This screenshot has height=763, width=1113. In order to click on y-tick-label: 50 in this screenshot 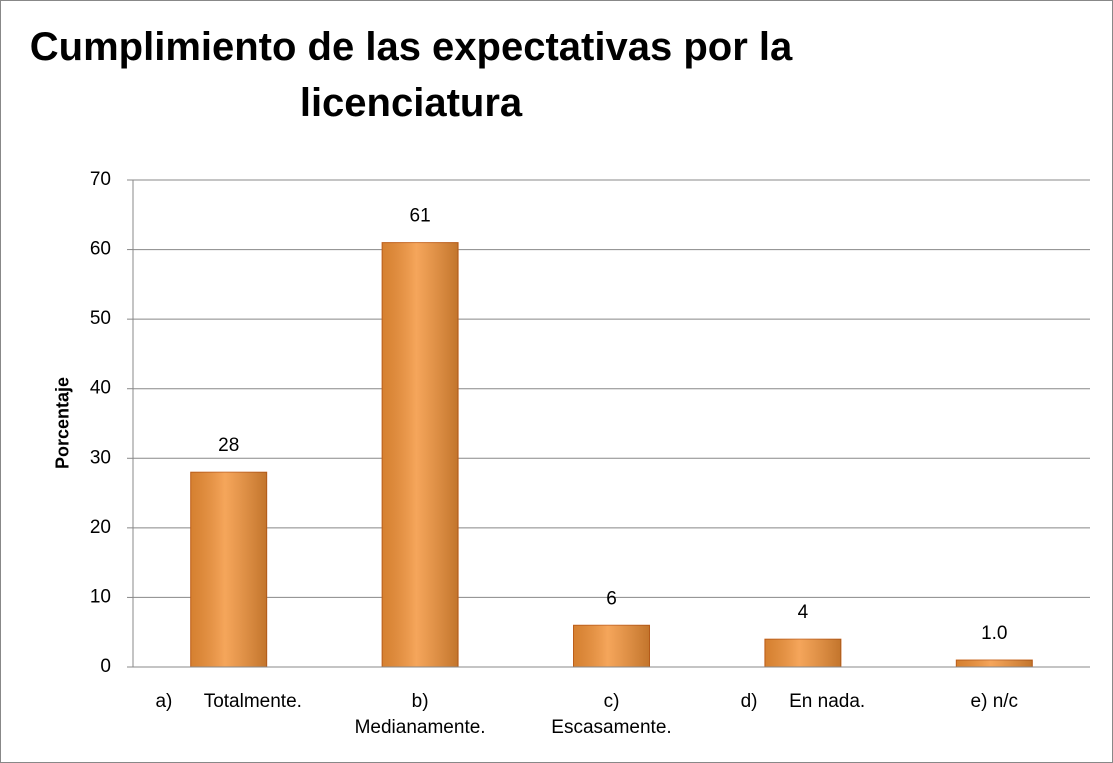, I will do `click(100, 318)`.